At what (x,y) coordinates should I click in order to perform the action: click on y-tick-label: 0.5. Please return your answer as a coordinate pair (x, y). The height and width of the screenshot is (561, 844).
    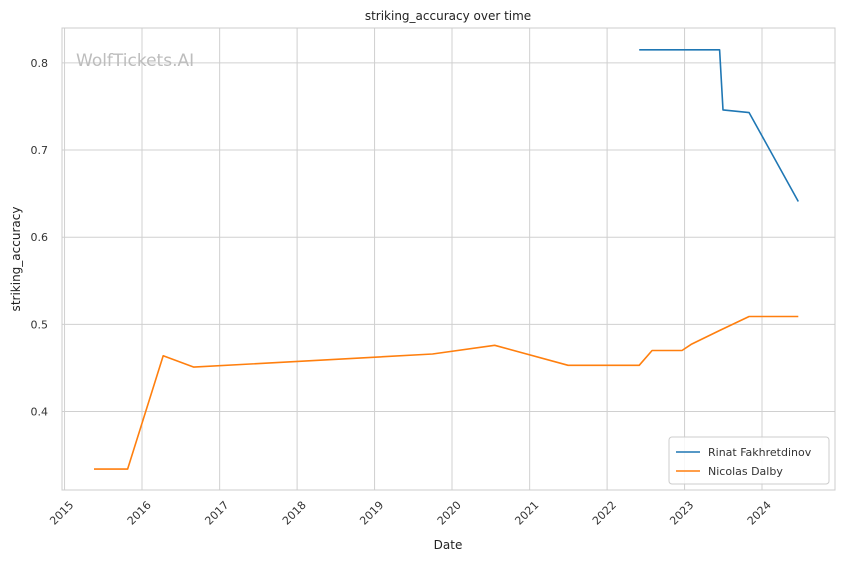
    Looking at the image, I should click on (40, 324).